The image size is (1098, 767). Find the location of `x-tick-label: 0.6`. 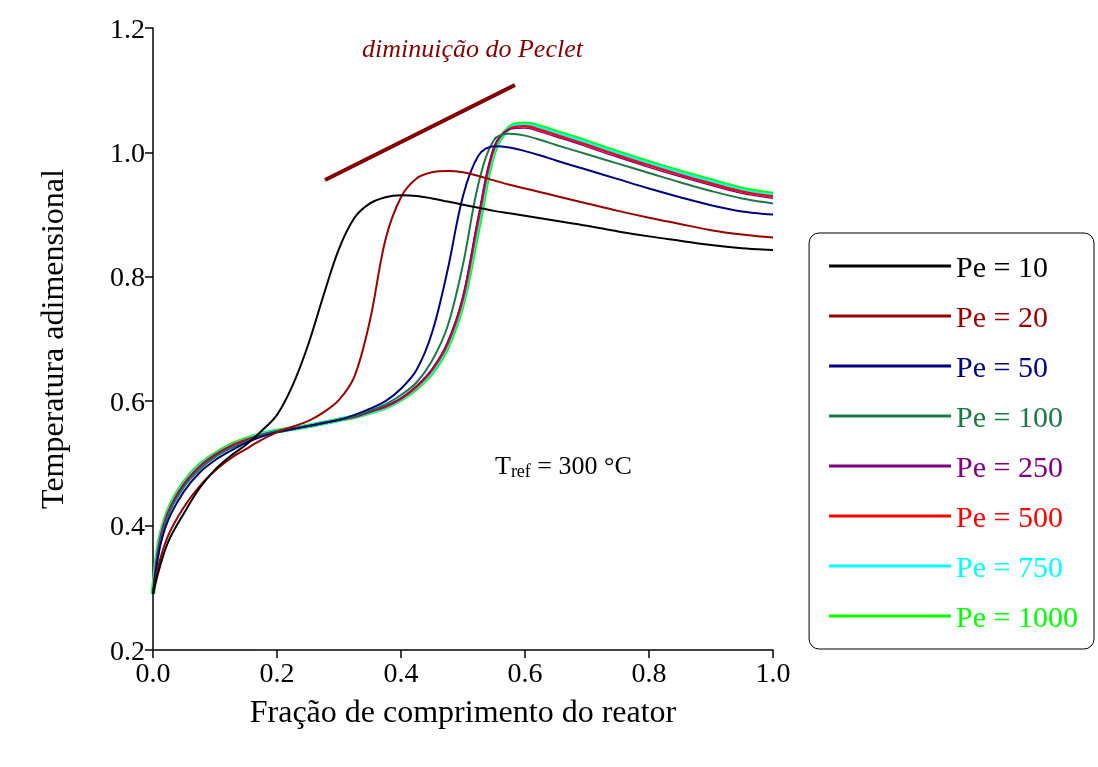

x-tick-label: 0.6 is located at coordinates (525, 672).